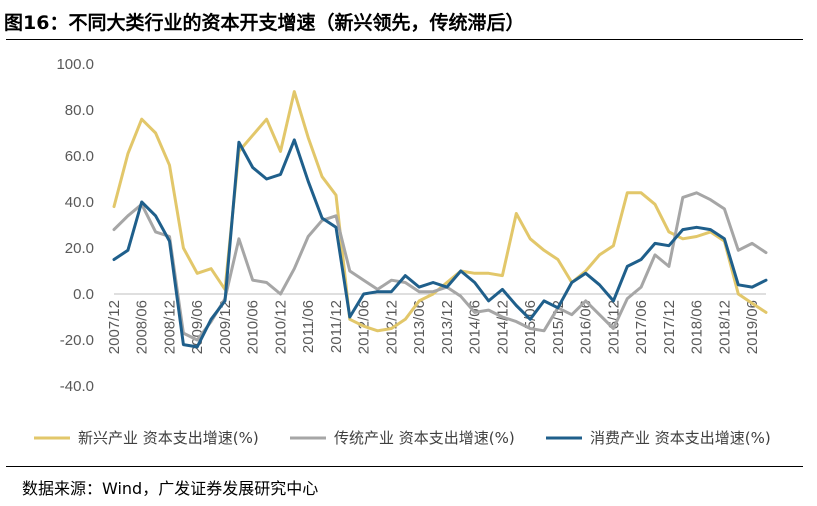 This screenshot has width=817, height=506. I want to click on top-divider, so click(404, 39).